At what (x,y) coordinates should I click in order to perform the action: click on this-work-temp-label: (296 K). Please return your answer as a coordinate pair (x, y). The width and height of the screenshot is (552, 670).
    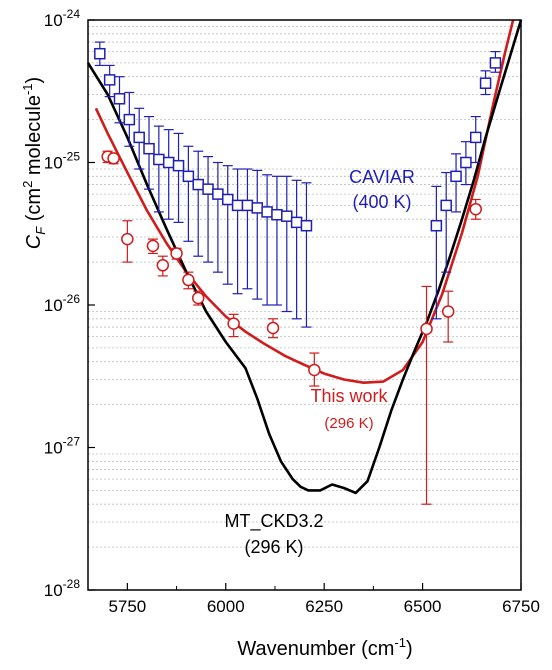
    Looking at the image, I should click on (348, 423).